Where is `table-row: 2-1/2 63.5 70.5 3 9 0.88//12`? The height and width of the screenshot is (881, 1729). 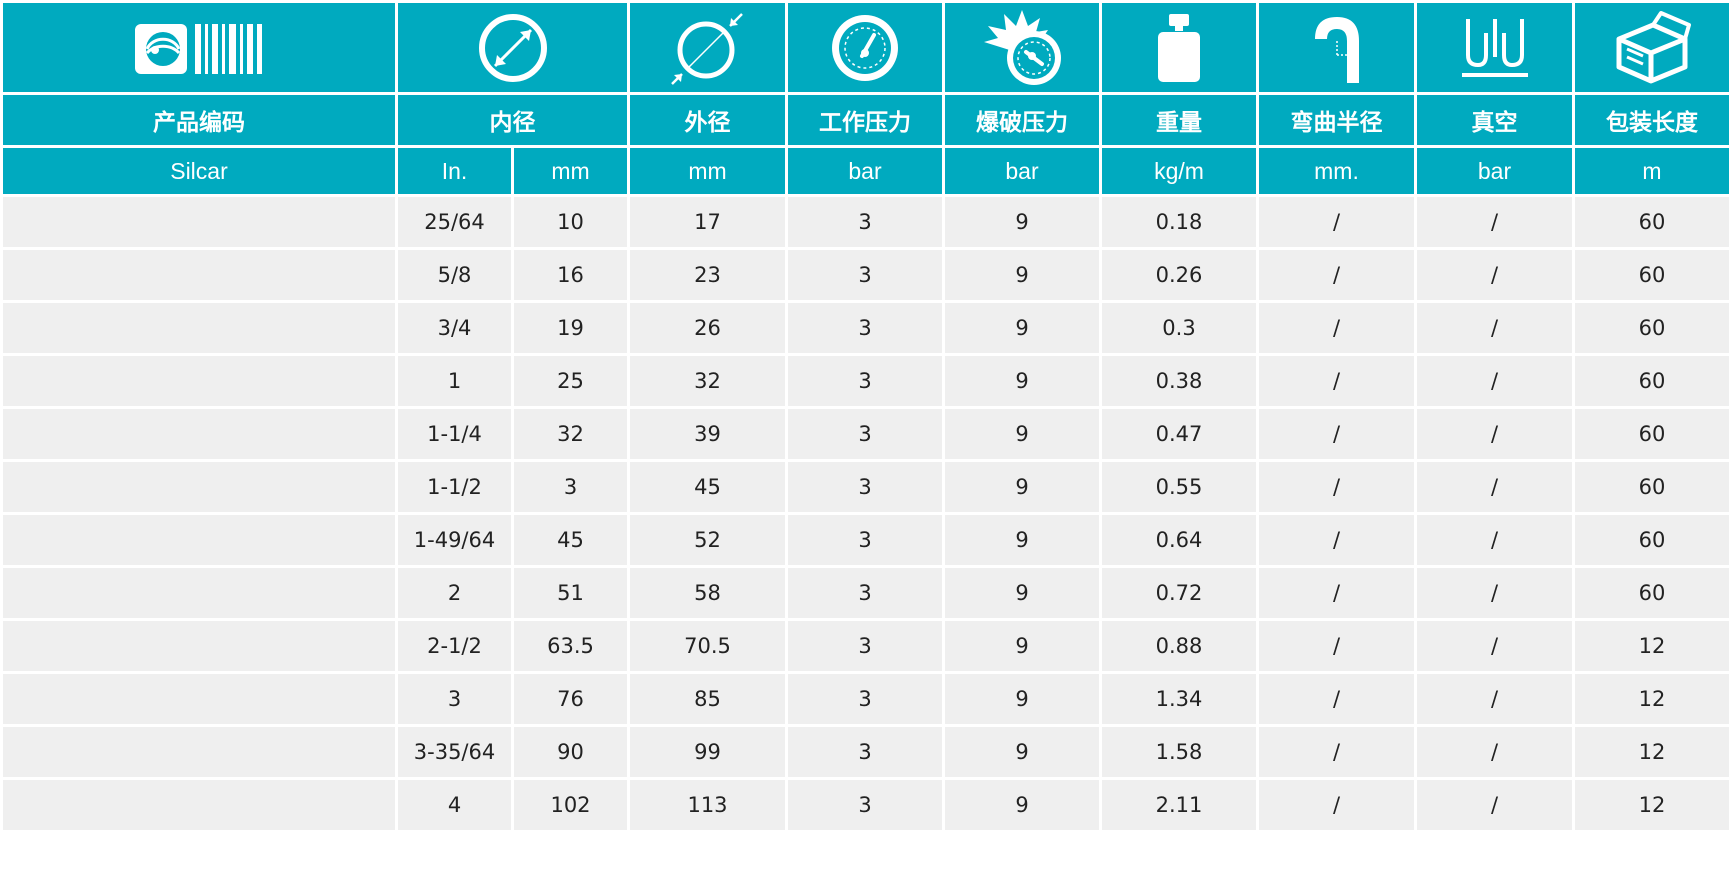 table-row: 2-1/2 63.5 70.5 3 9 0.88//12 is located at coordinates (864, 646).